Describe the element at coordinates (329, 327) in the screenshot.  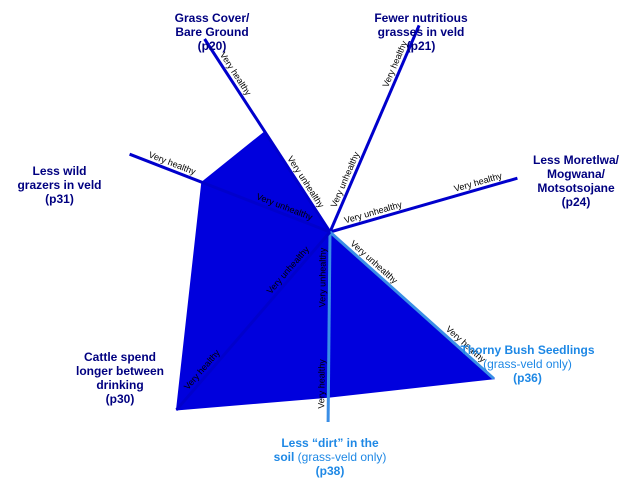
I see `axis-line-dirt` at that location.